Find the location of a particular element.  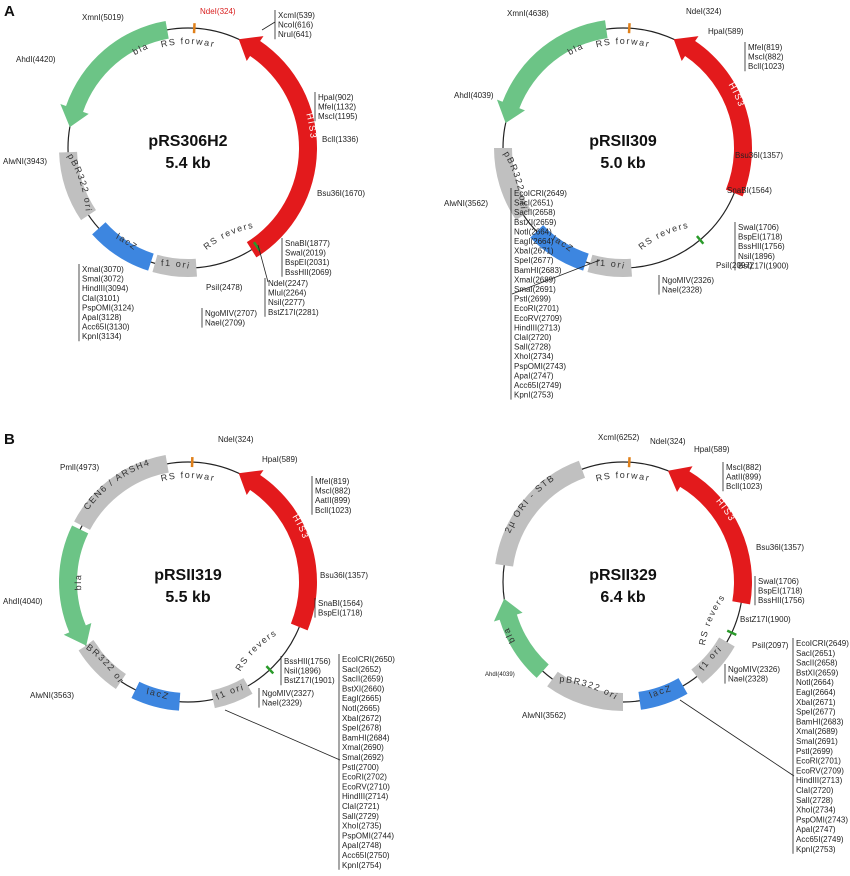

site-list-right-item: SwaI(2019) is located at coordinates (305, 253).